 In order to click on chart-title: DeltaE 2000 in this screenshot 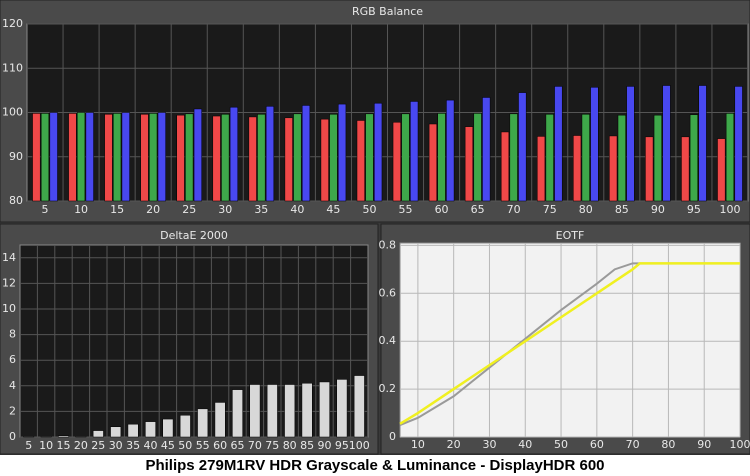, I will do `click(194, 235)`.